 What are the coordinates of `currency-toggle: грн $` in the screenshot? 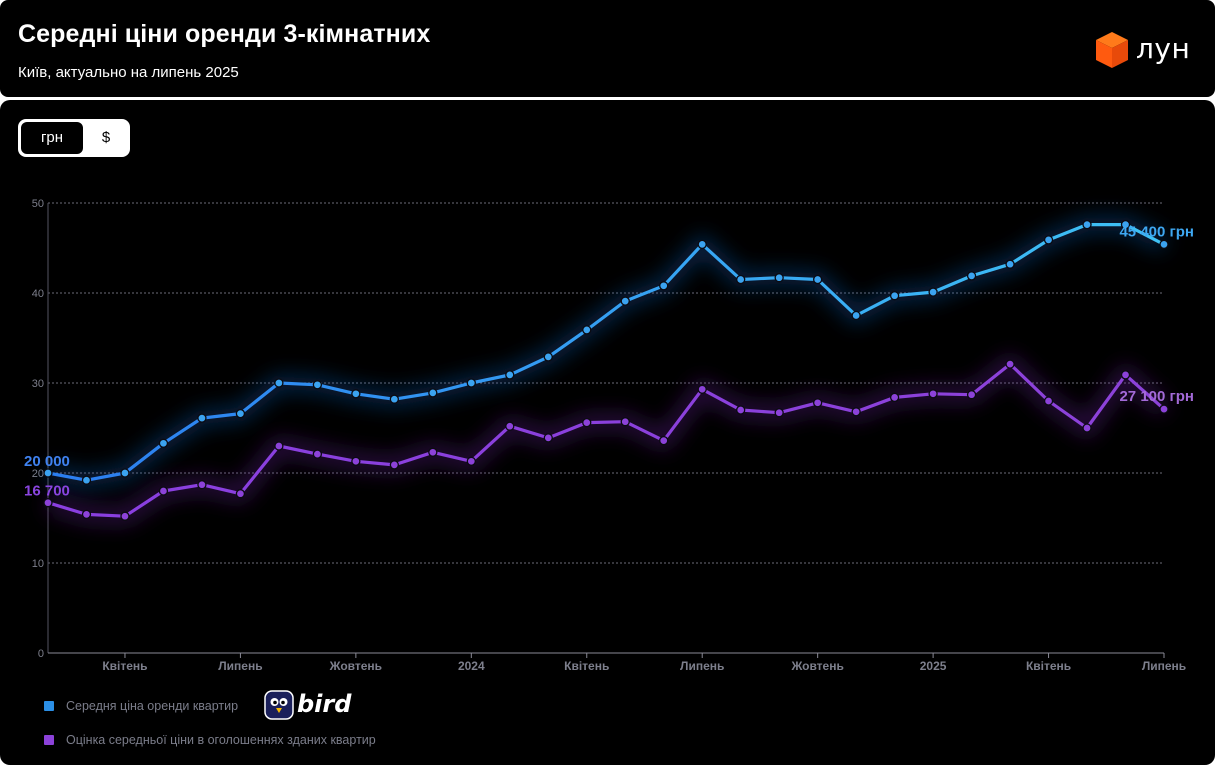 It's located at (74, 138).